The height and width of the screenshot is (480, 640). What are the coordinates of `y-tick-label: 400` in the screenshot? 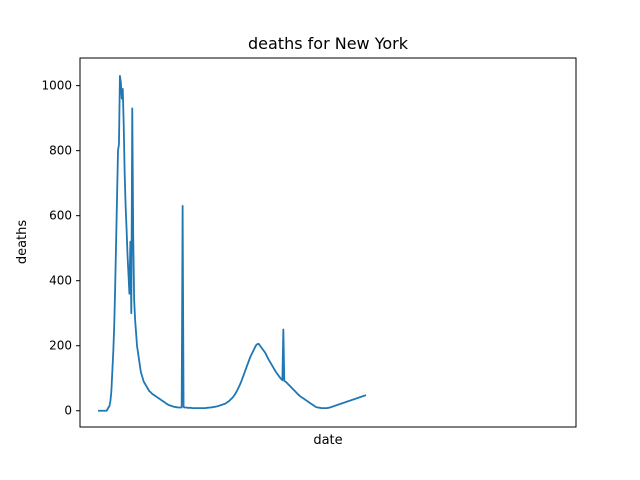 It's located at (60, 281).